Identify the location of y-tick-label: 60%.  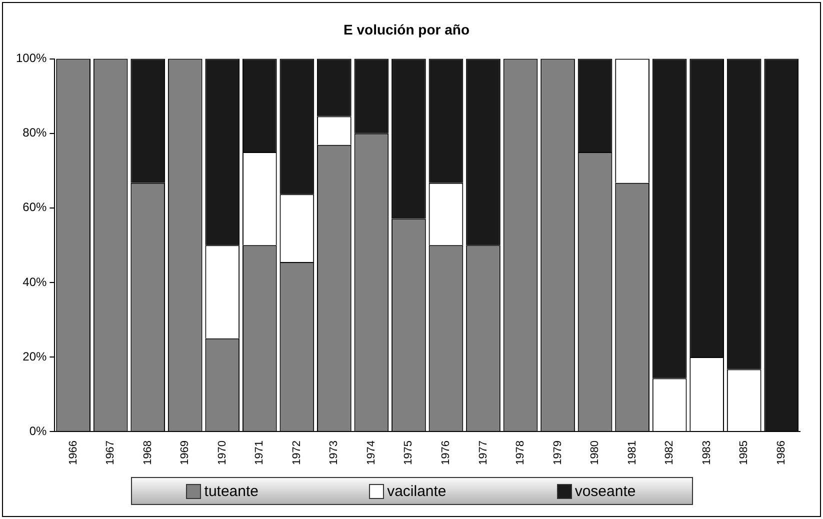
(35, 207).